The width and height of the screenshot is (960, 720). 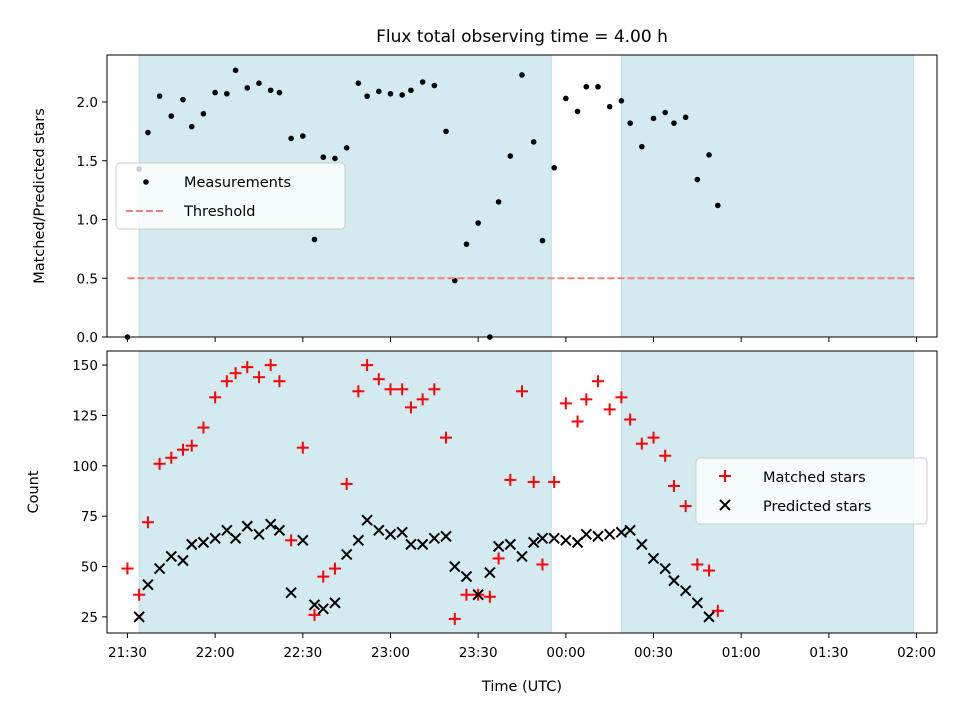 What do you see at coordinates (916, 653) in the screenshot?
I see `x-tick-label: 02:00` at bounding box center [916, 653].